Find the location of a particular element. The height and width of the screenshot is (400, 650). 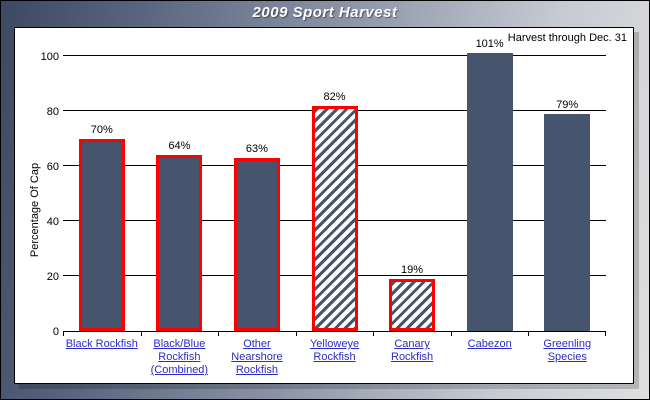

bar-value-label: 63% is located at coordinates (256, 148).